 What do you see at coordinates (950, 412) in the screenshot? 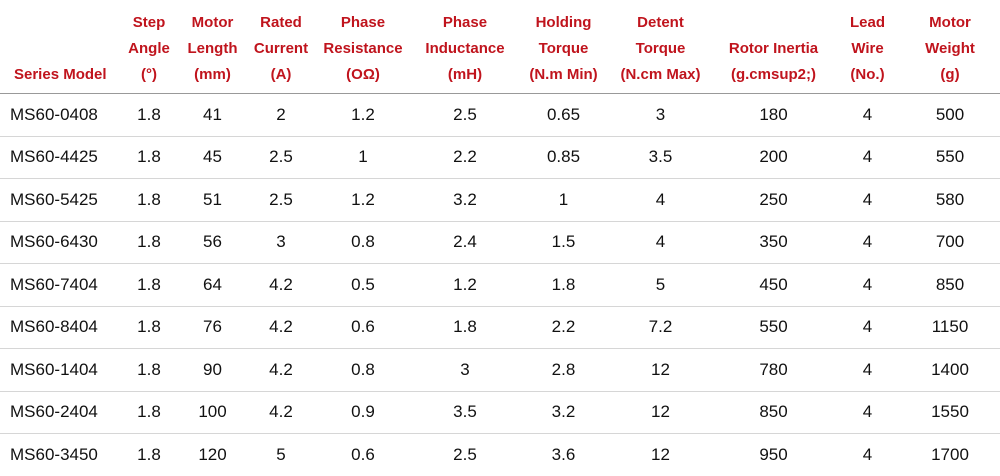
I see `cell-motor-weight: 1550` at bounding box center [950, 412].